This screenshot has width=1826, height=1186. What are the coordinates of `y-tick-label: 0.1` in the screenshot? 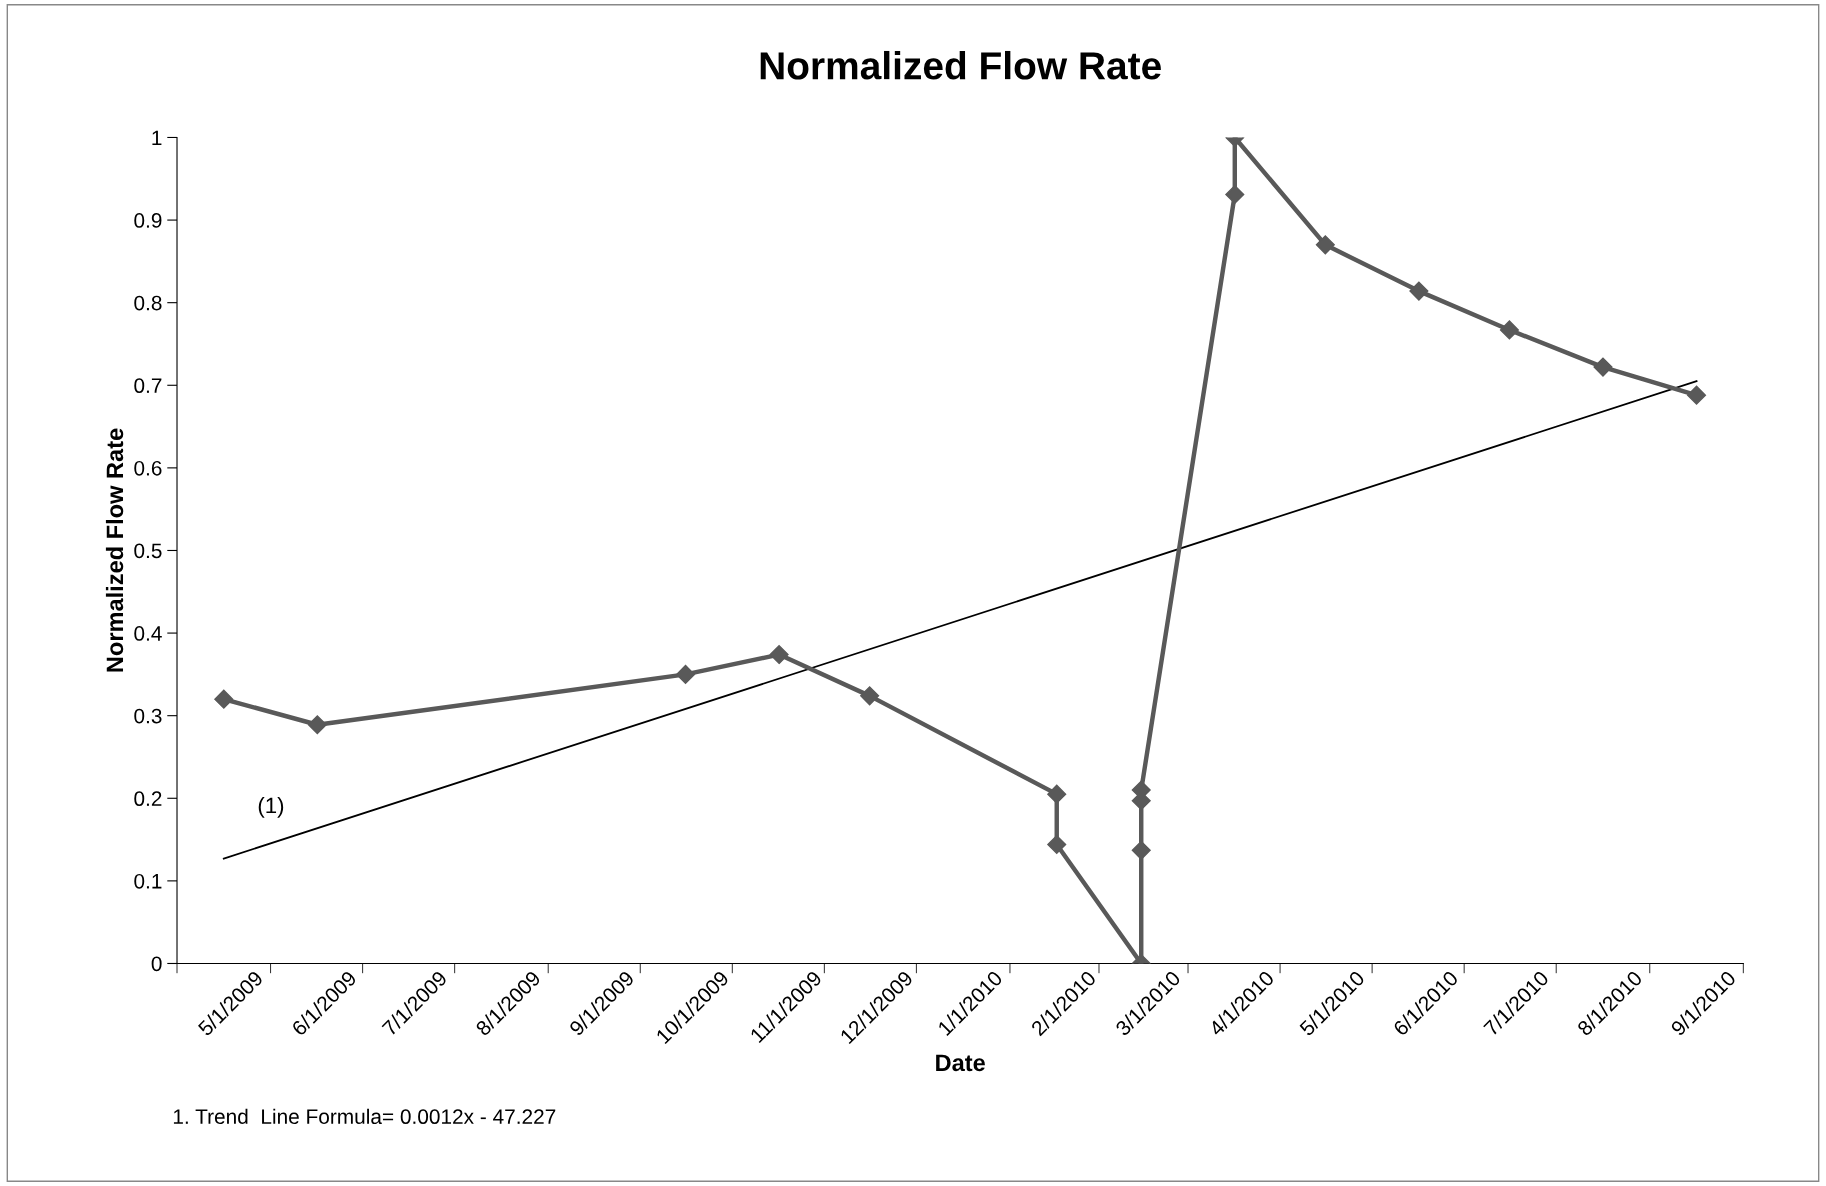 It's located at (148, 881).